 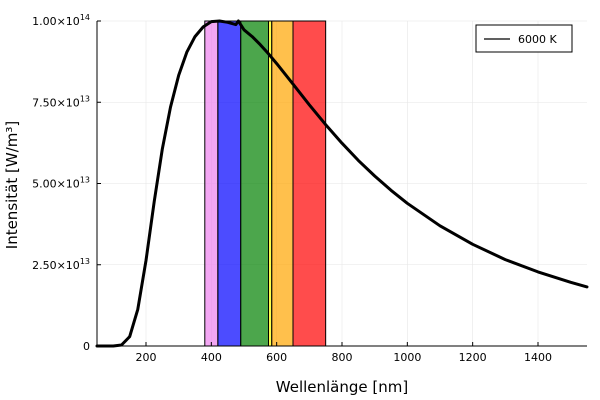 I want to click on legend: 6000 K, so click(x=524, y=38).